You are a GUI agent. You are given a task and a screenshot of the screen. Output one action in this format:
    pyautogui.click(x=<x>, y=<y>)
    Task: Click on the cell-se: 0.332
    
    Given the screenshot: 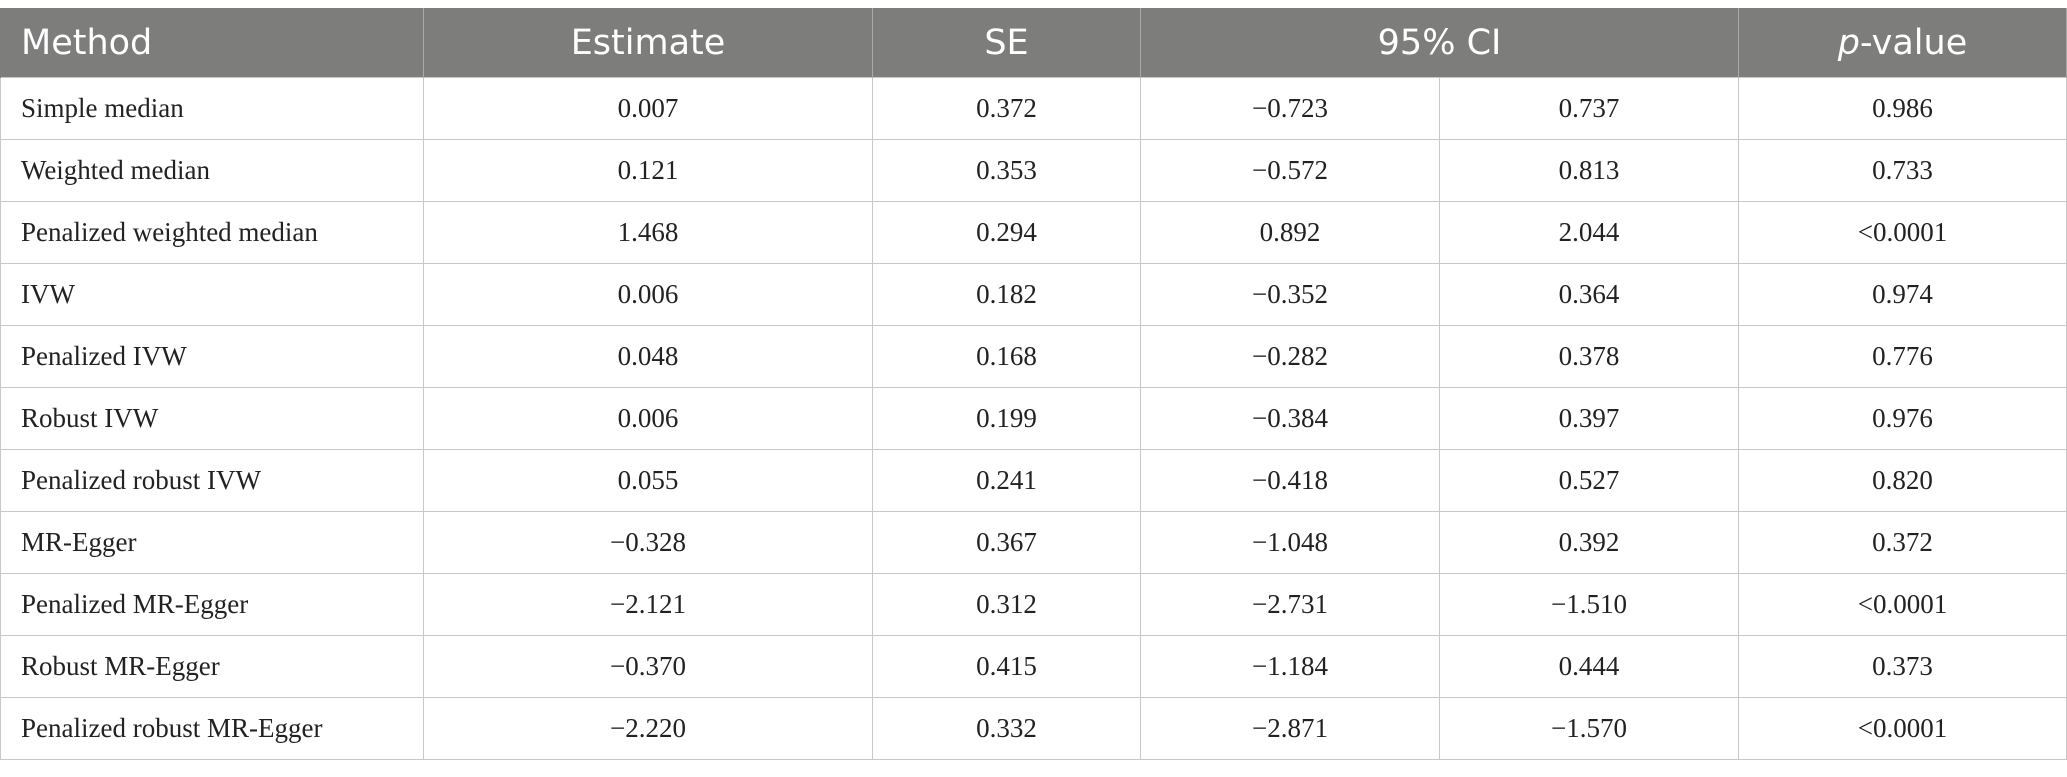 What is the action you would take?
    pyautogui.click(x=1006, y=728)
    